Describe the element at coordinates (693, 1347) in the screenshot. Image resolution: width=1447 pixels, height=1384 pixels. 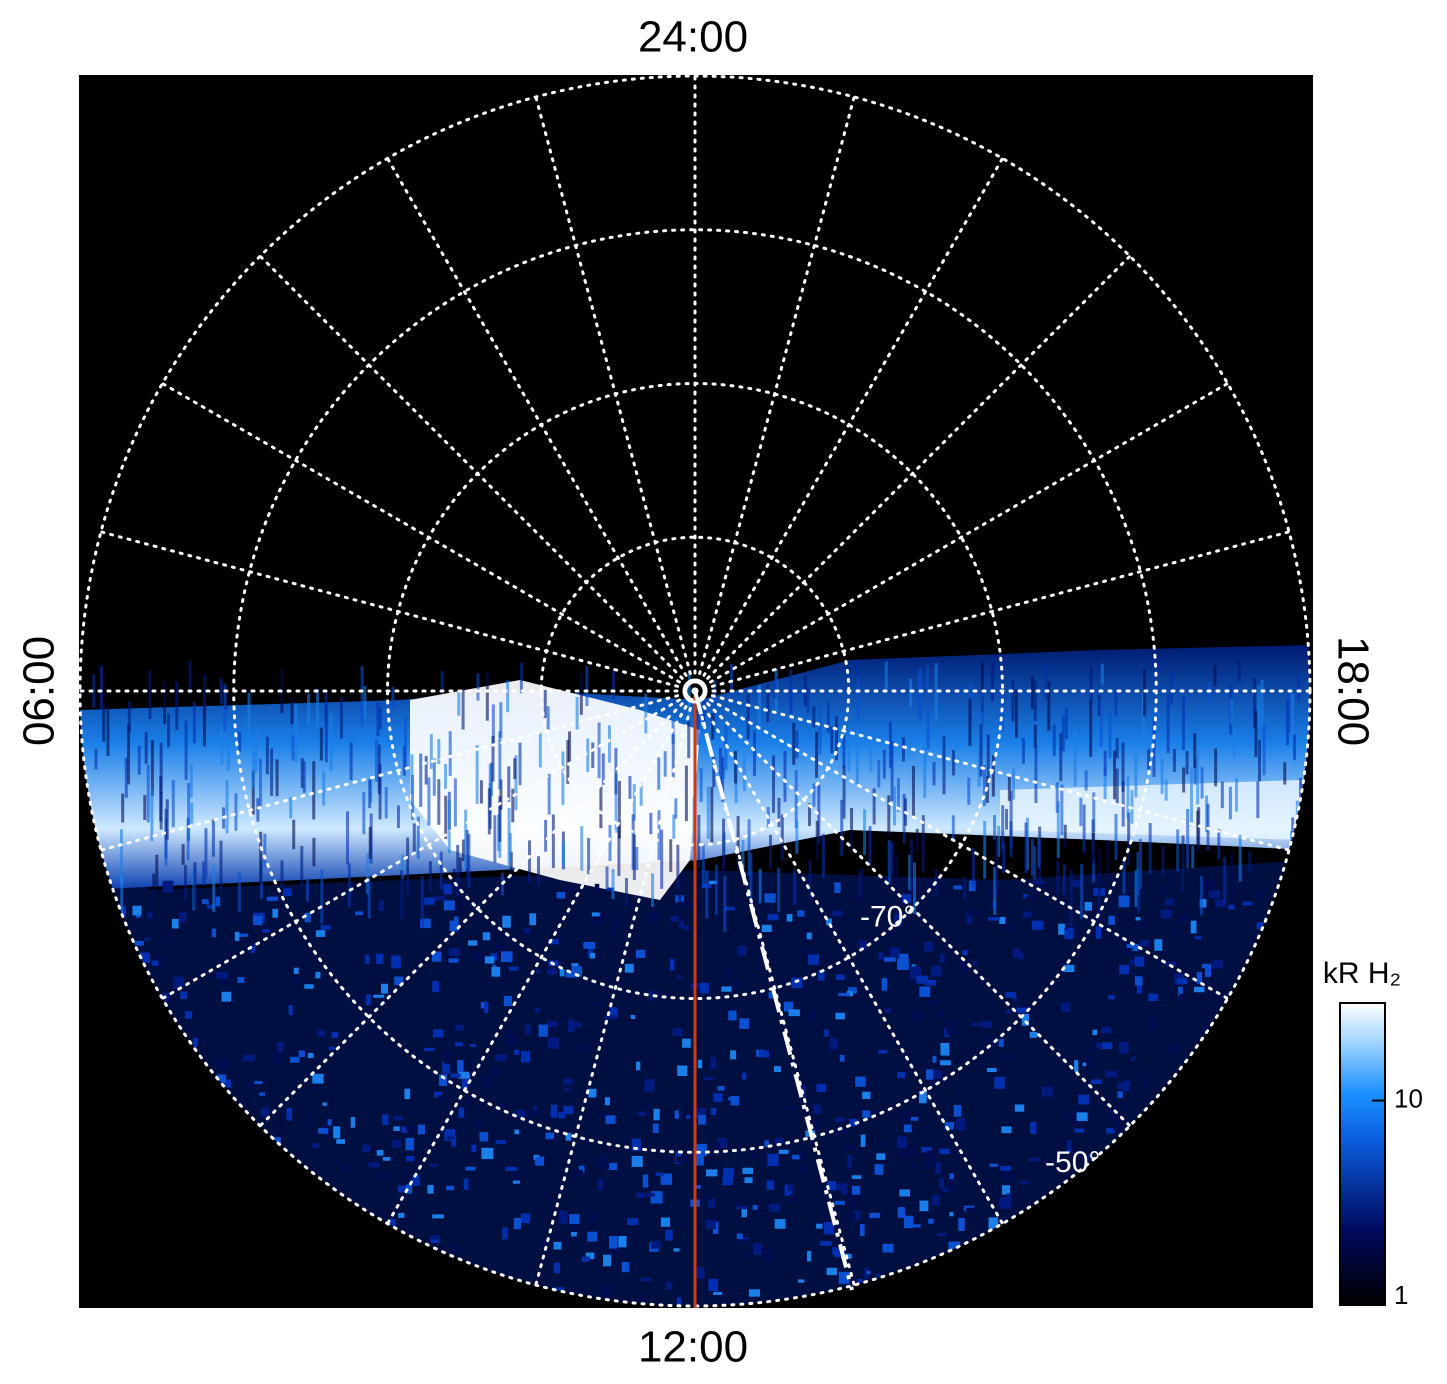
I see `lt-bottom: 12:00` at that location.